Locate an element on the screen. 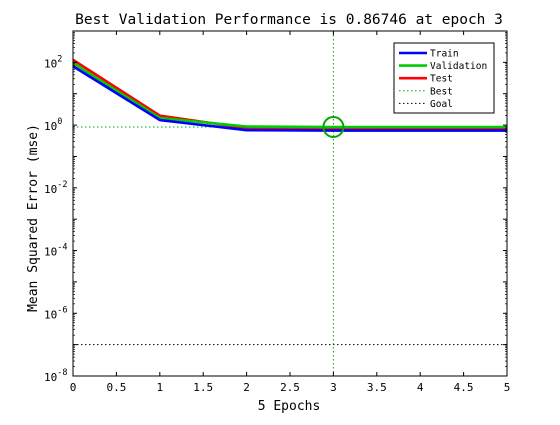 This screenshot has width=560, height=425. legend-label-best: Best is located at coordinates (441, 91).